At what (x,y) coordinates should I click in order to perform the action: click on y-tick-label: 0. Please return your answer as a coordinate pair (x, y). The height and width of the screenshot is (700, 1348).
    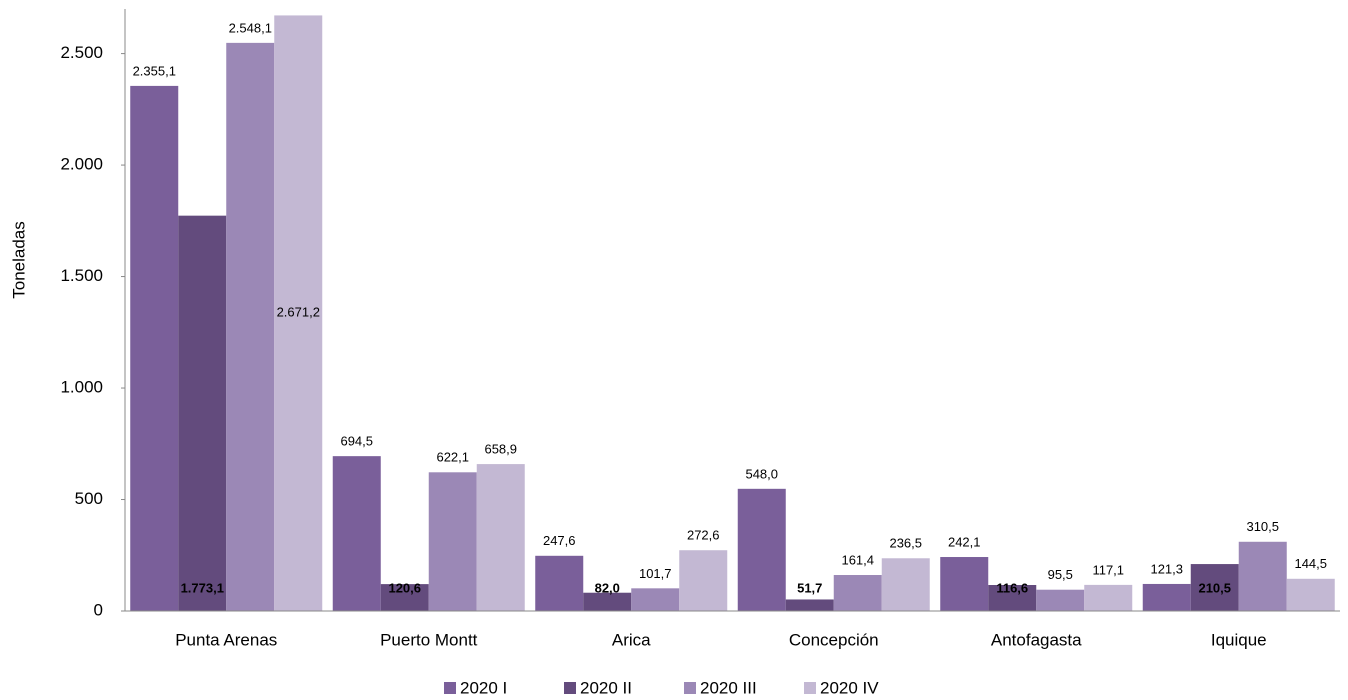
    Looking at the image, I should click on (98, 609).